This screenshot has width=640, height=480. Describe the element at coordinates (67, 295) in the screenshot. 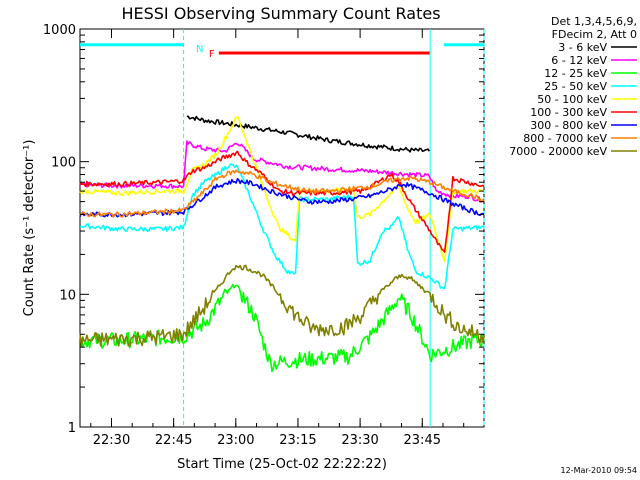

I see `y-tick-label-1: 10` at that location.